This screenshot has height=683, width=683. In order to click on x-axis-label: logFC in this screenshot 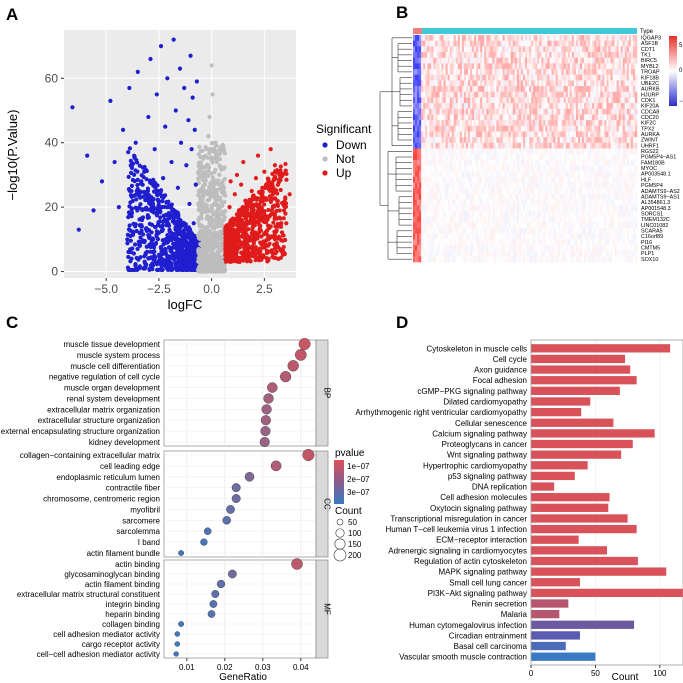, I will do `click(185, 304)`.